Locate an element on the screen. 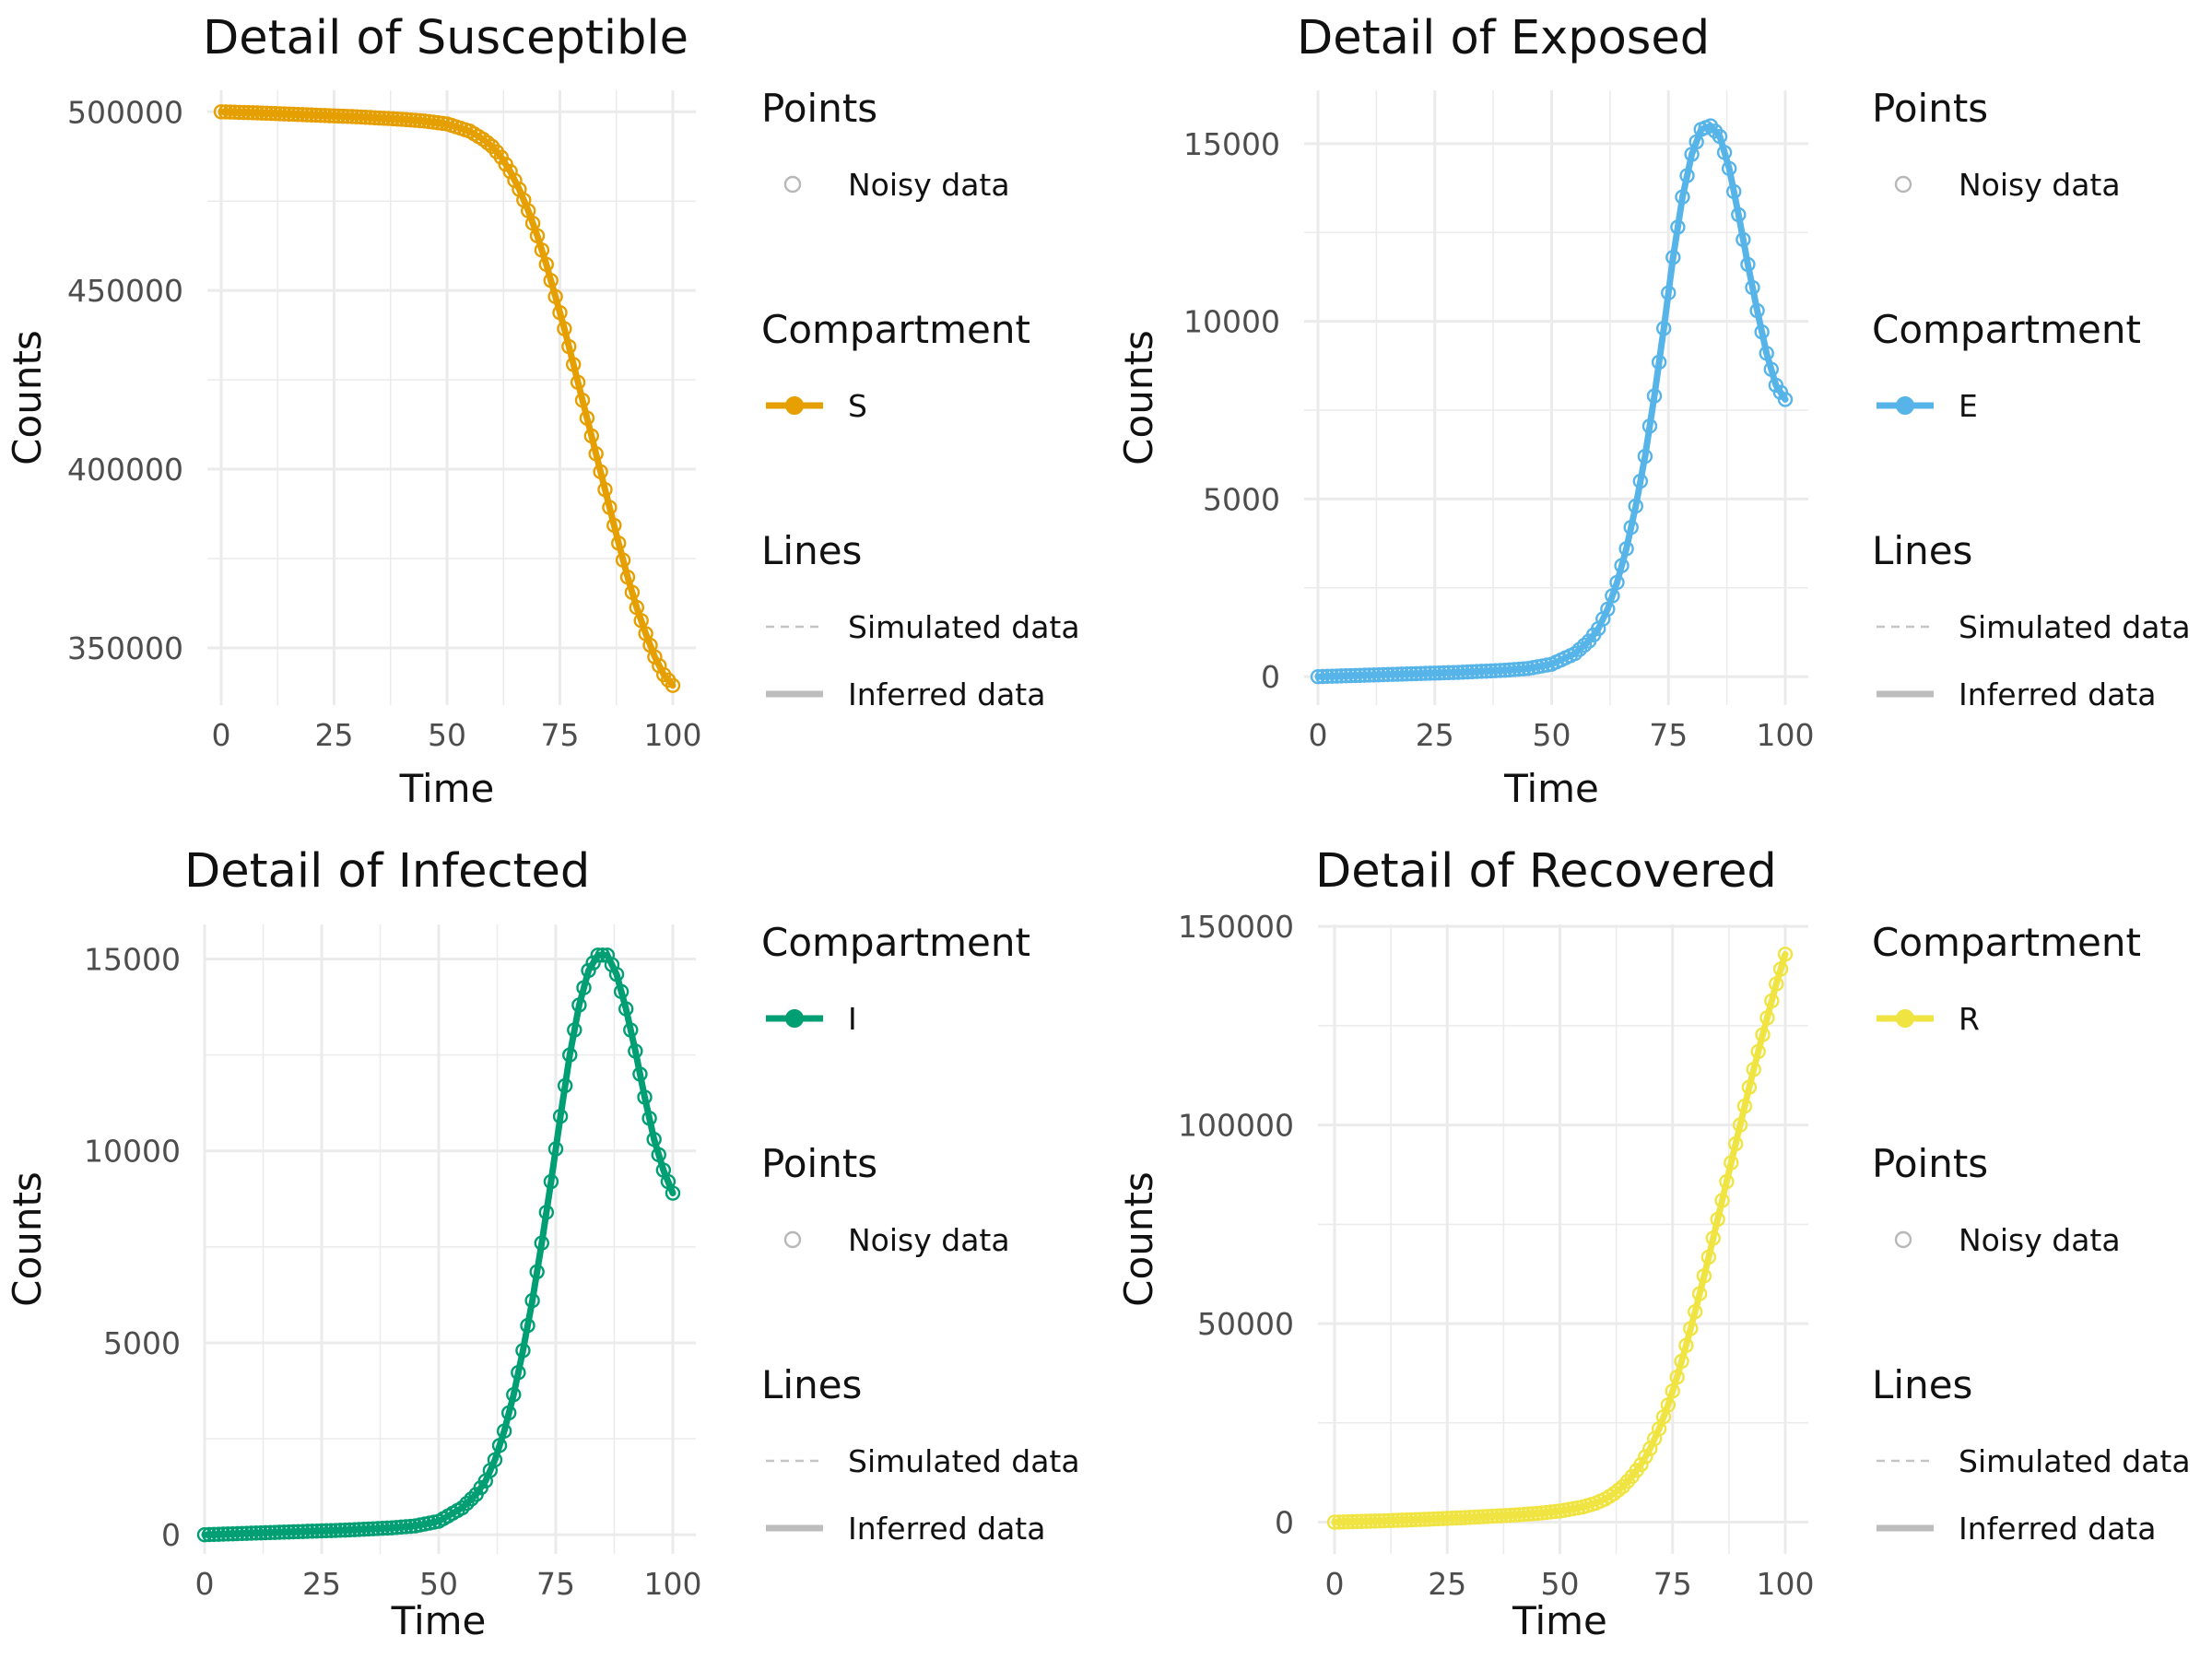 The width and height of the screenshot is (2212, 1659). y-tick-label: 15000 is located at coordinates (132, 959).